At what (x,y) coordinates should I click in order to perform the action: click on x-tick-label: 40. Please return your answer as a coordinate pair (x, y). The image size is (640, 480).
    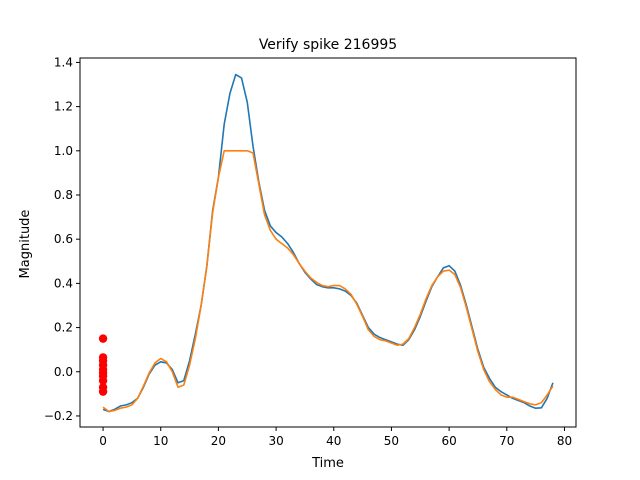
    Looking at the image, I should click on (333, 441).